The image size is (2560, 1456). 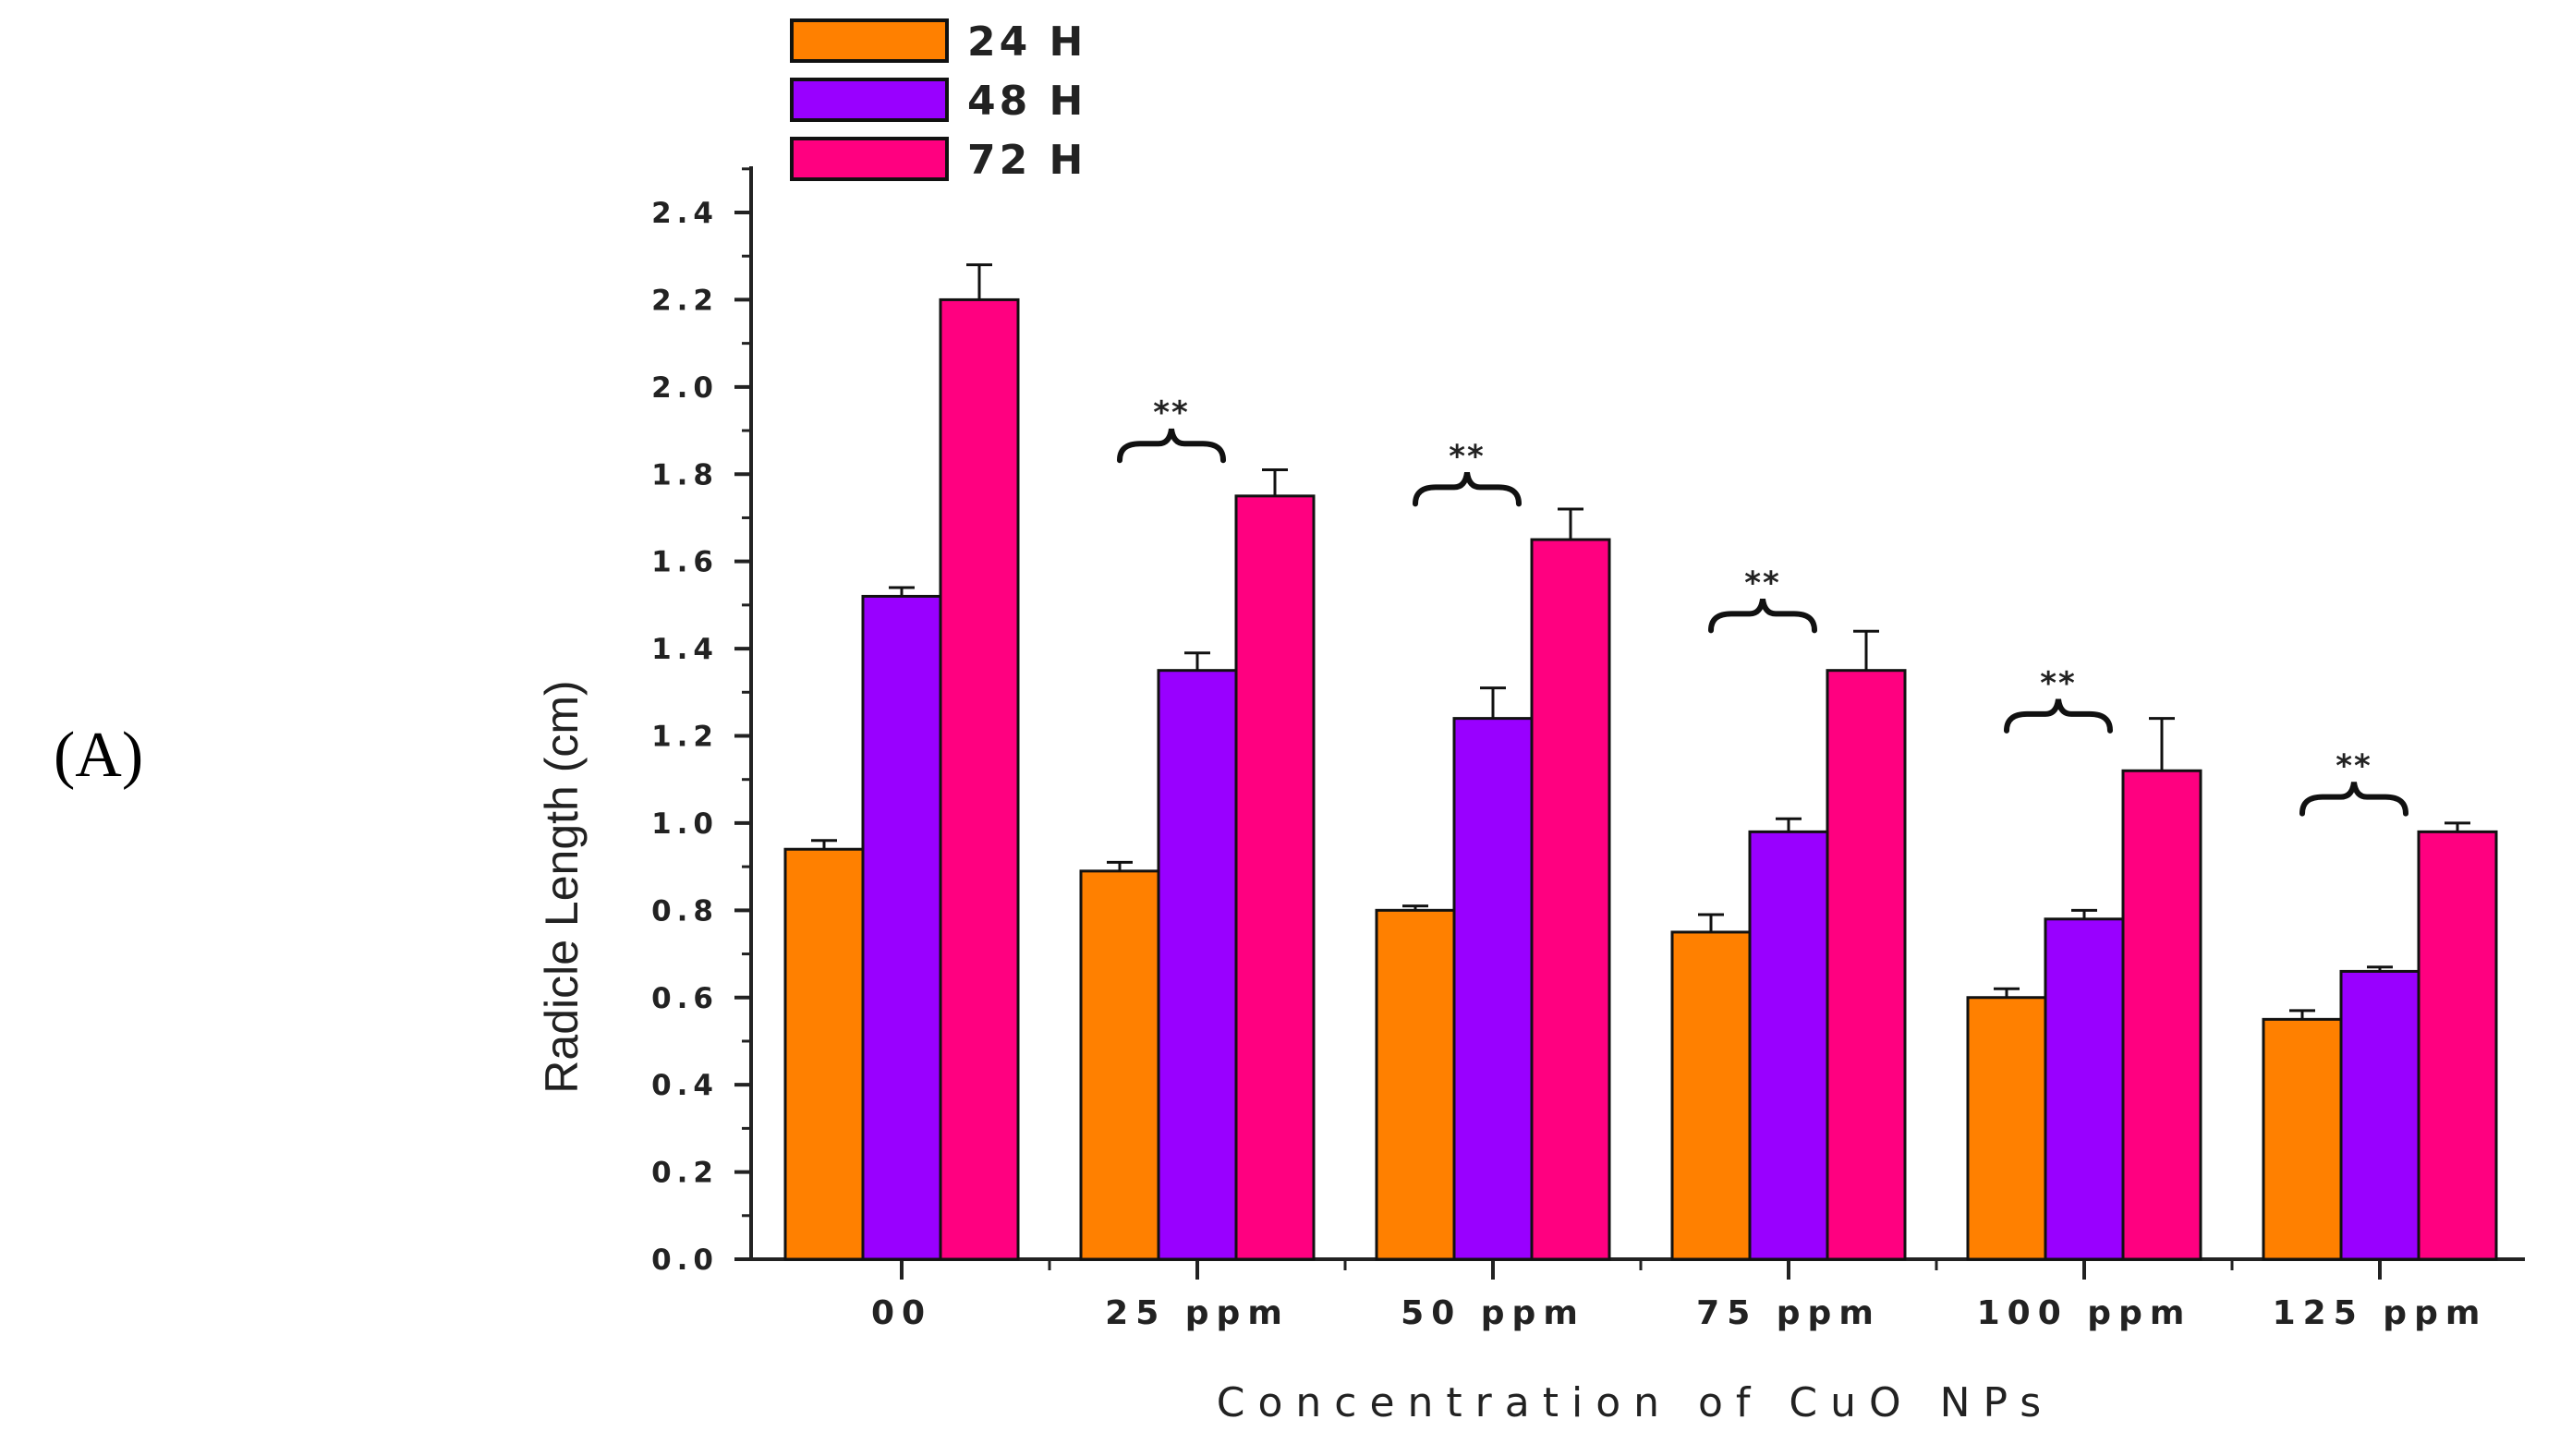 What do you see at coordinates (1789, 1313) in the screenshot?
I see `x-tick-label: 75 ppm` at bounding box center [1789, 1313].